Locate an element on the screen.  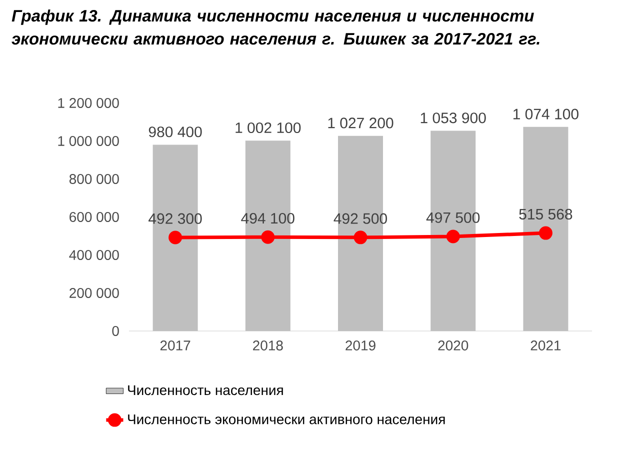
x-tick-label: 2019 is located at coordinates (361, 345).